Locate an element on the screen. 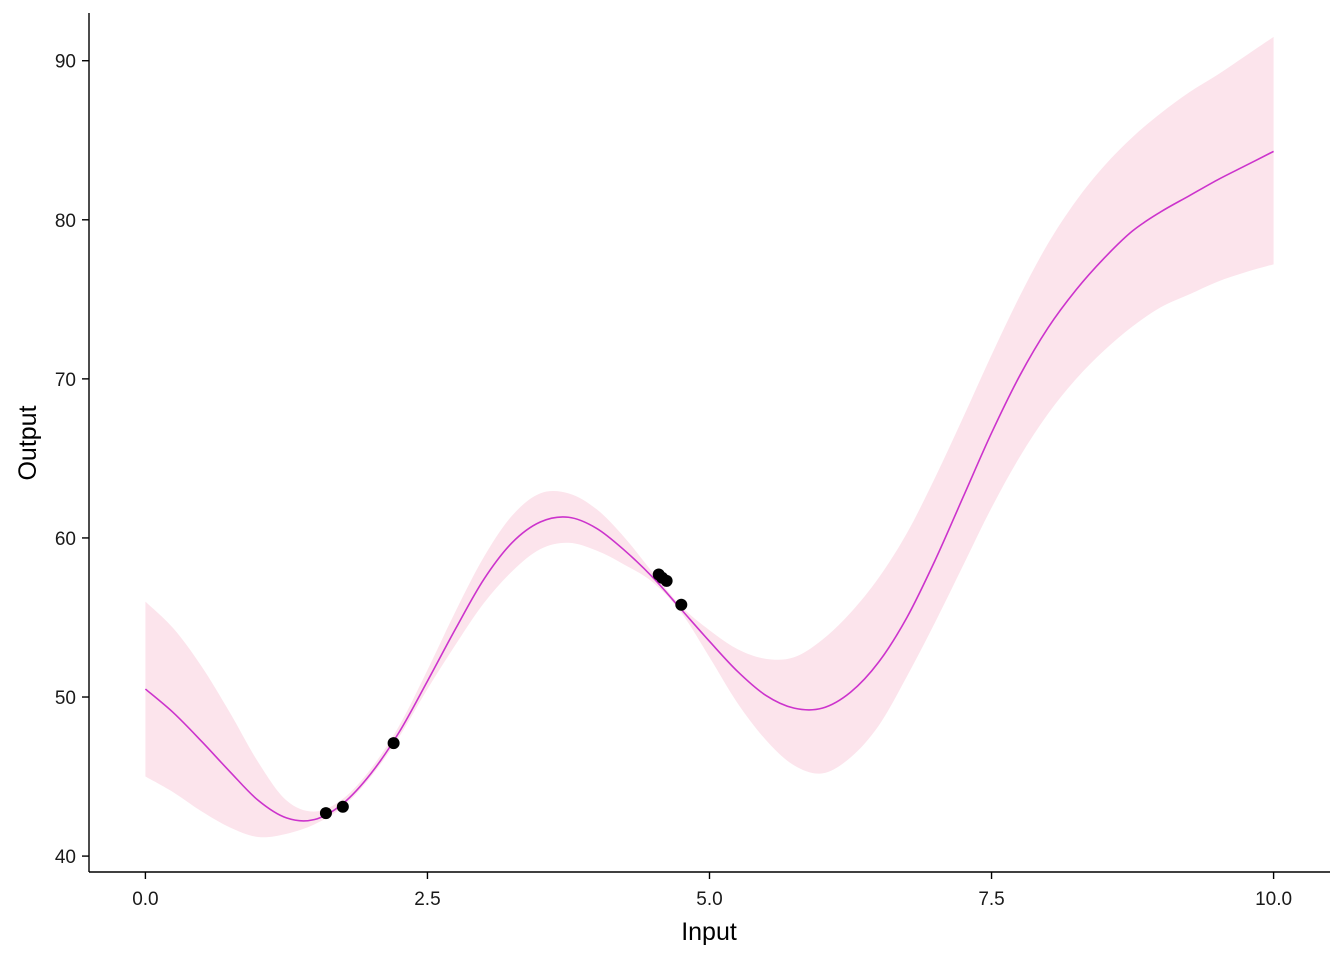 This screenshot has height=960, width=1344. x-tick-label: 5.0 is located at coordinates (709, 899).